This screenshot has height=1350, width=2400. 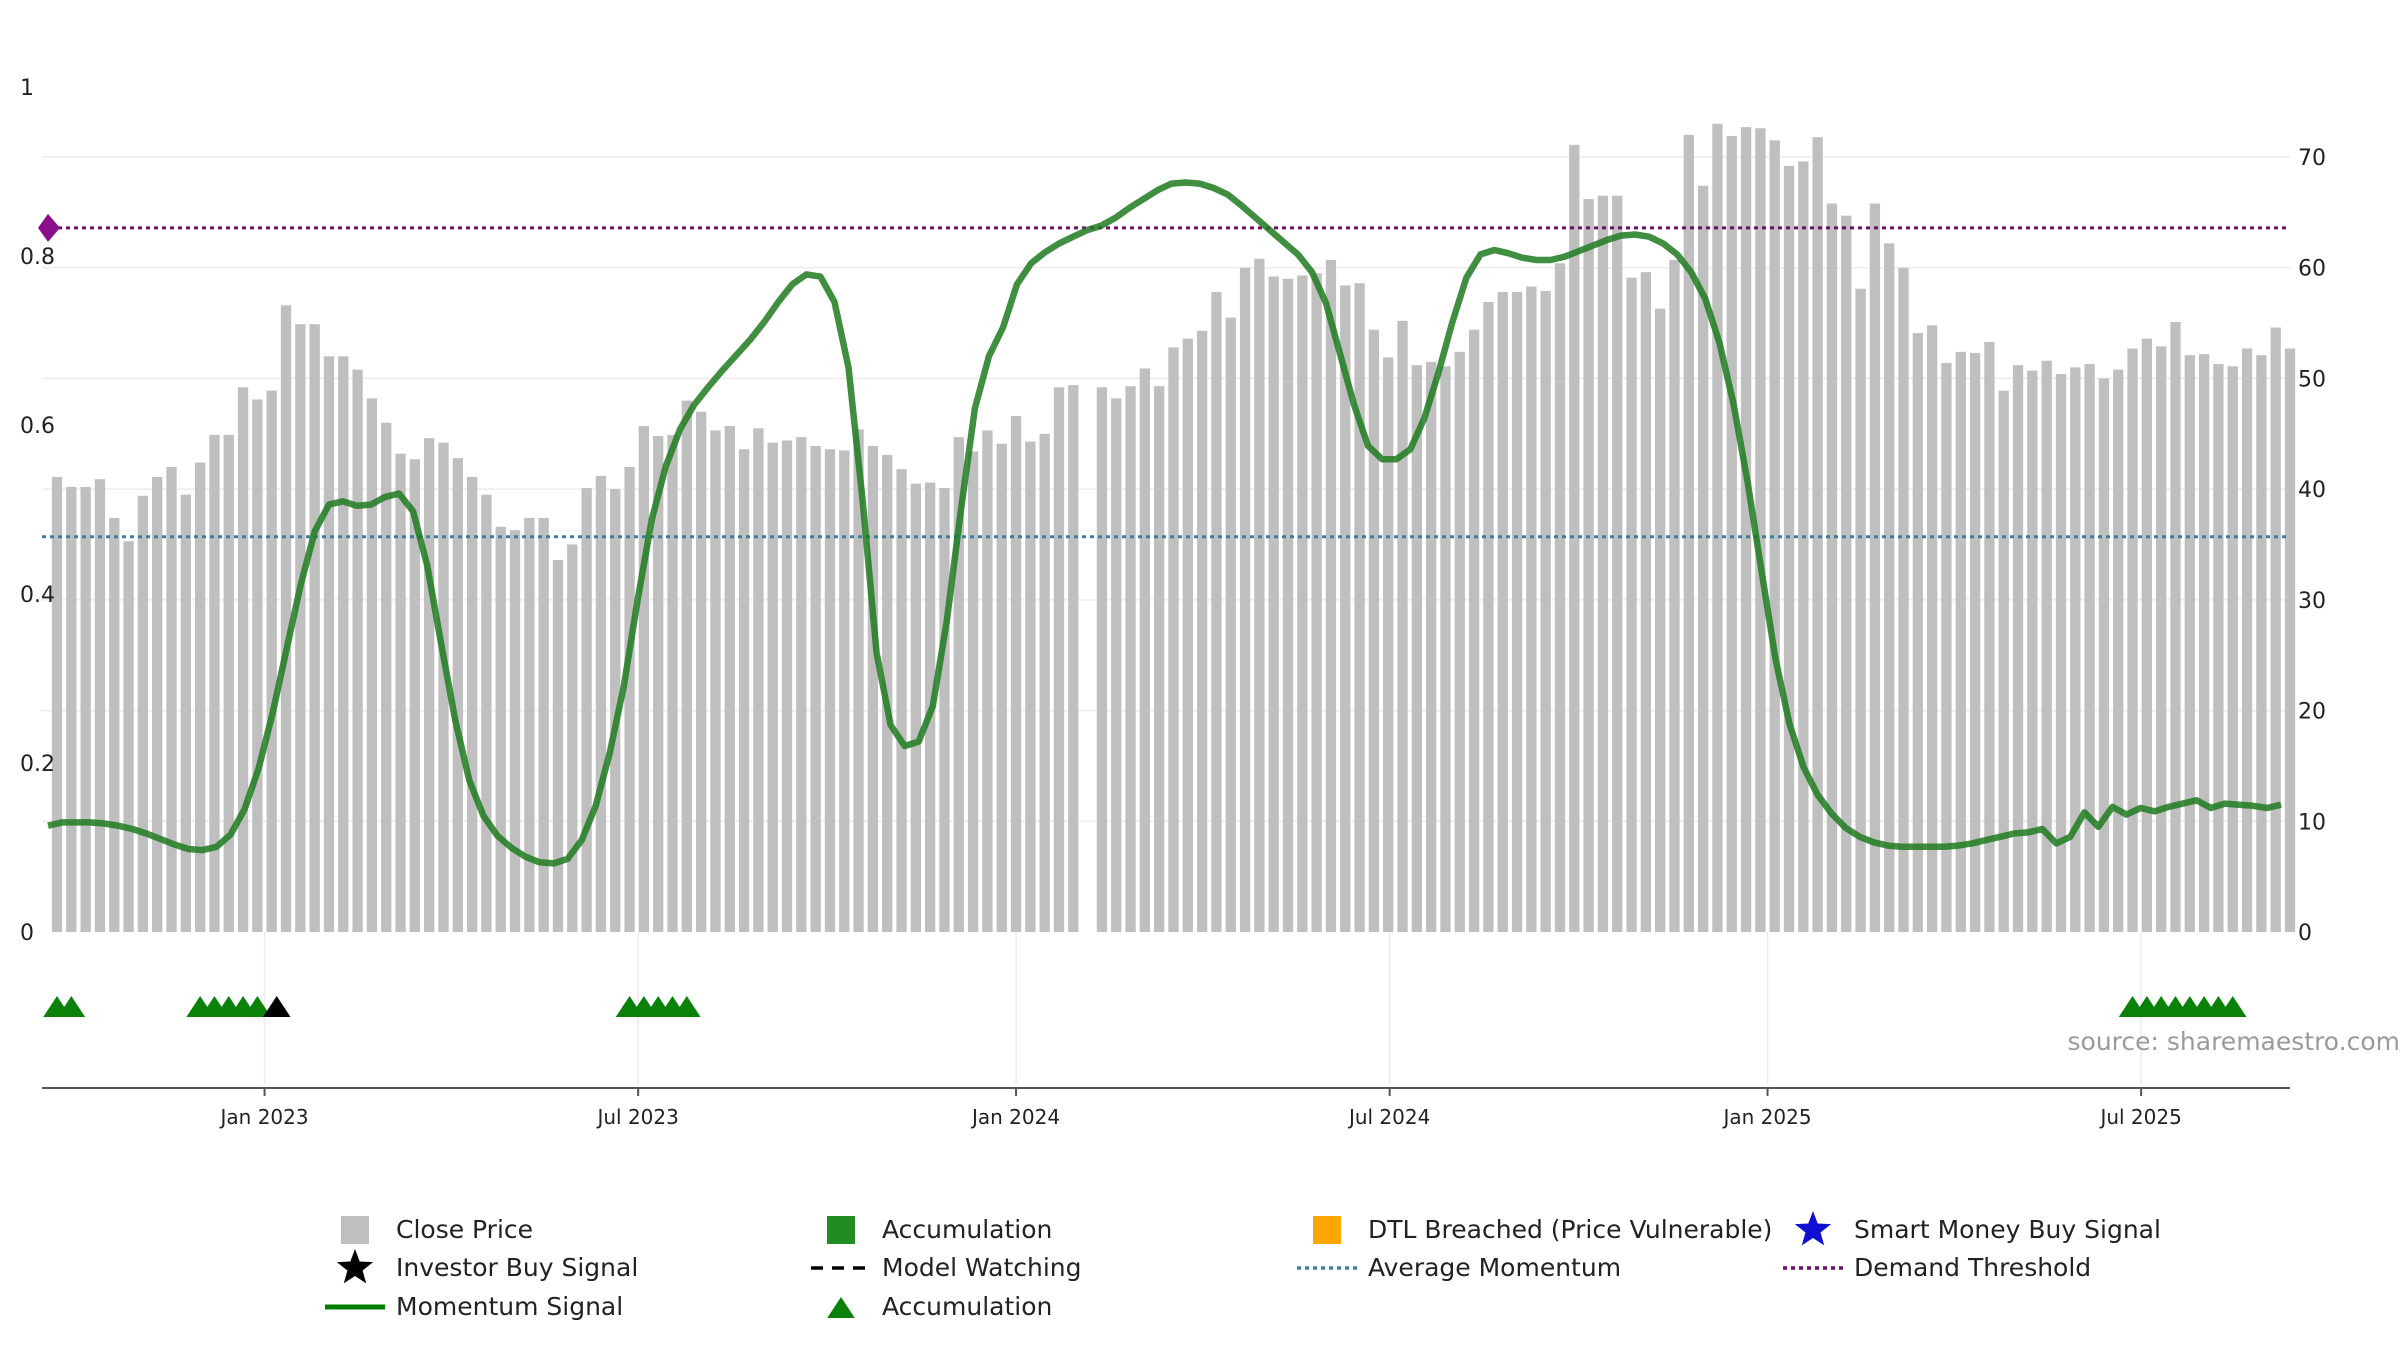 I want to click on x-axis-tick-label: Jul 2025, so click(x=2139, y=1117).